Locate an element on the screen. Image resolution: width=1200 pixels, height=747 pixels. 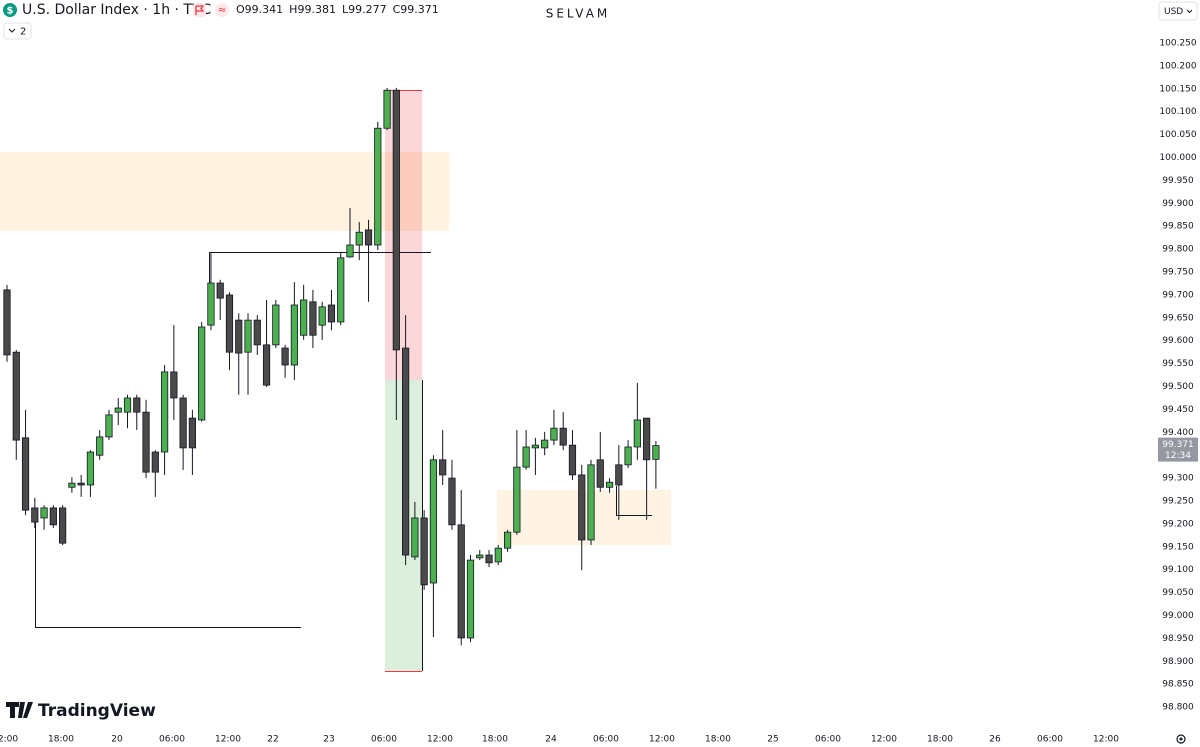
supply-zone is located at coordinates (224, 191).